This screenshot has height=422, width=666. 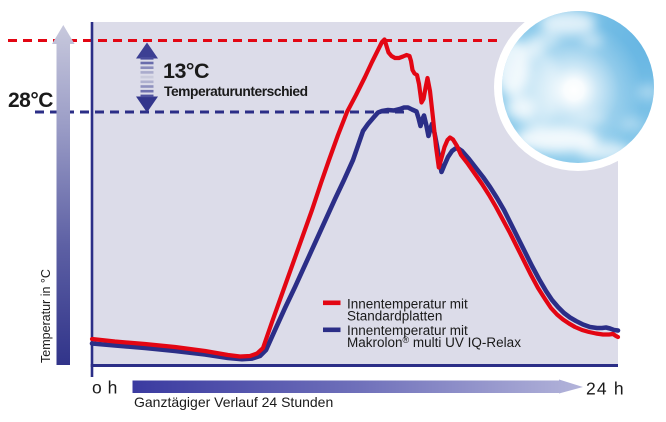 I want to click on svg-text: Standardplatten, so click(x=394, y=316).